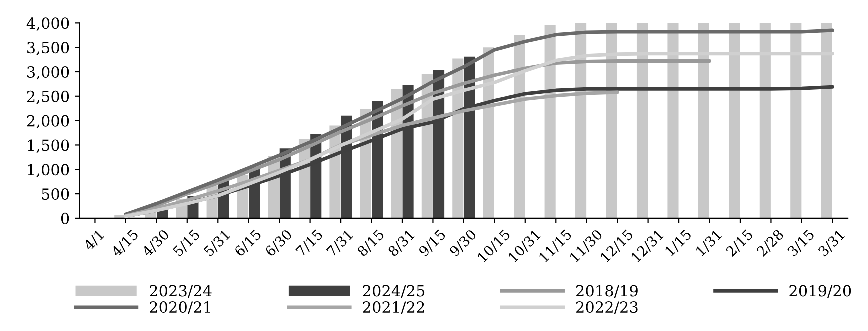 This screenshot has height=331, width=868. What do you see at coordinates (56, 194) in the screenshot?
I see `y-tick-label: 500` at bounding box center [56, 194].